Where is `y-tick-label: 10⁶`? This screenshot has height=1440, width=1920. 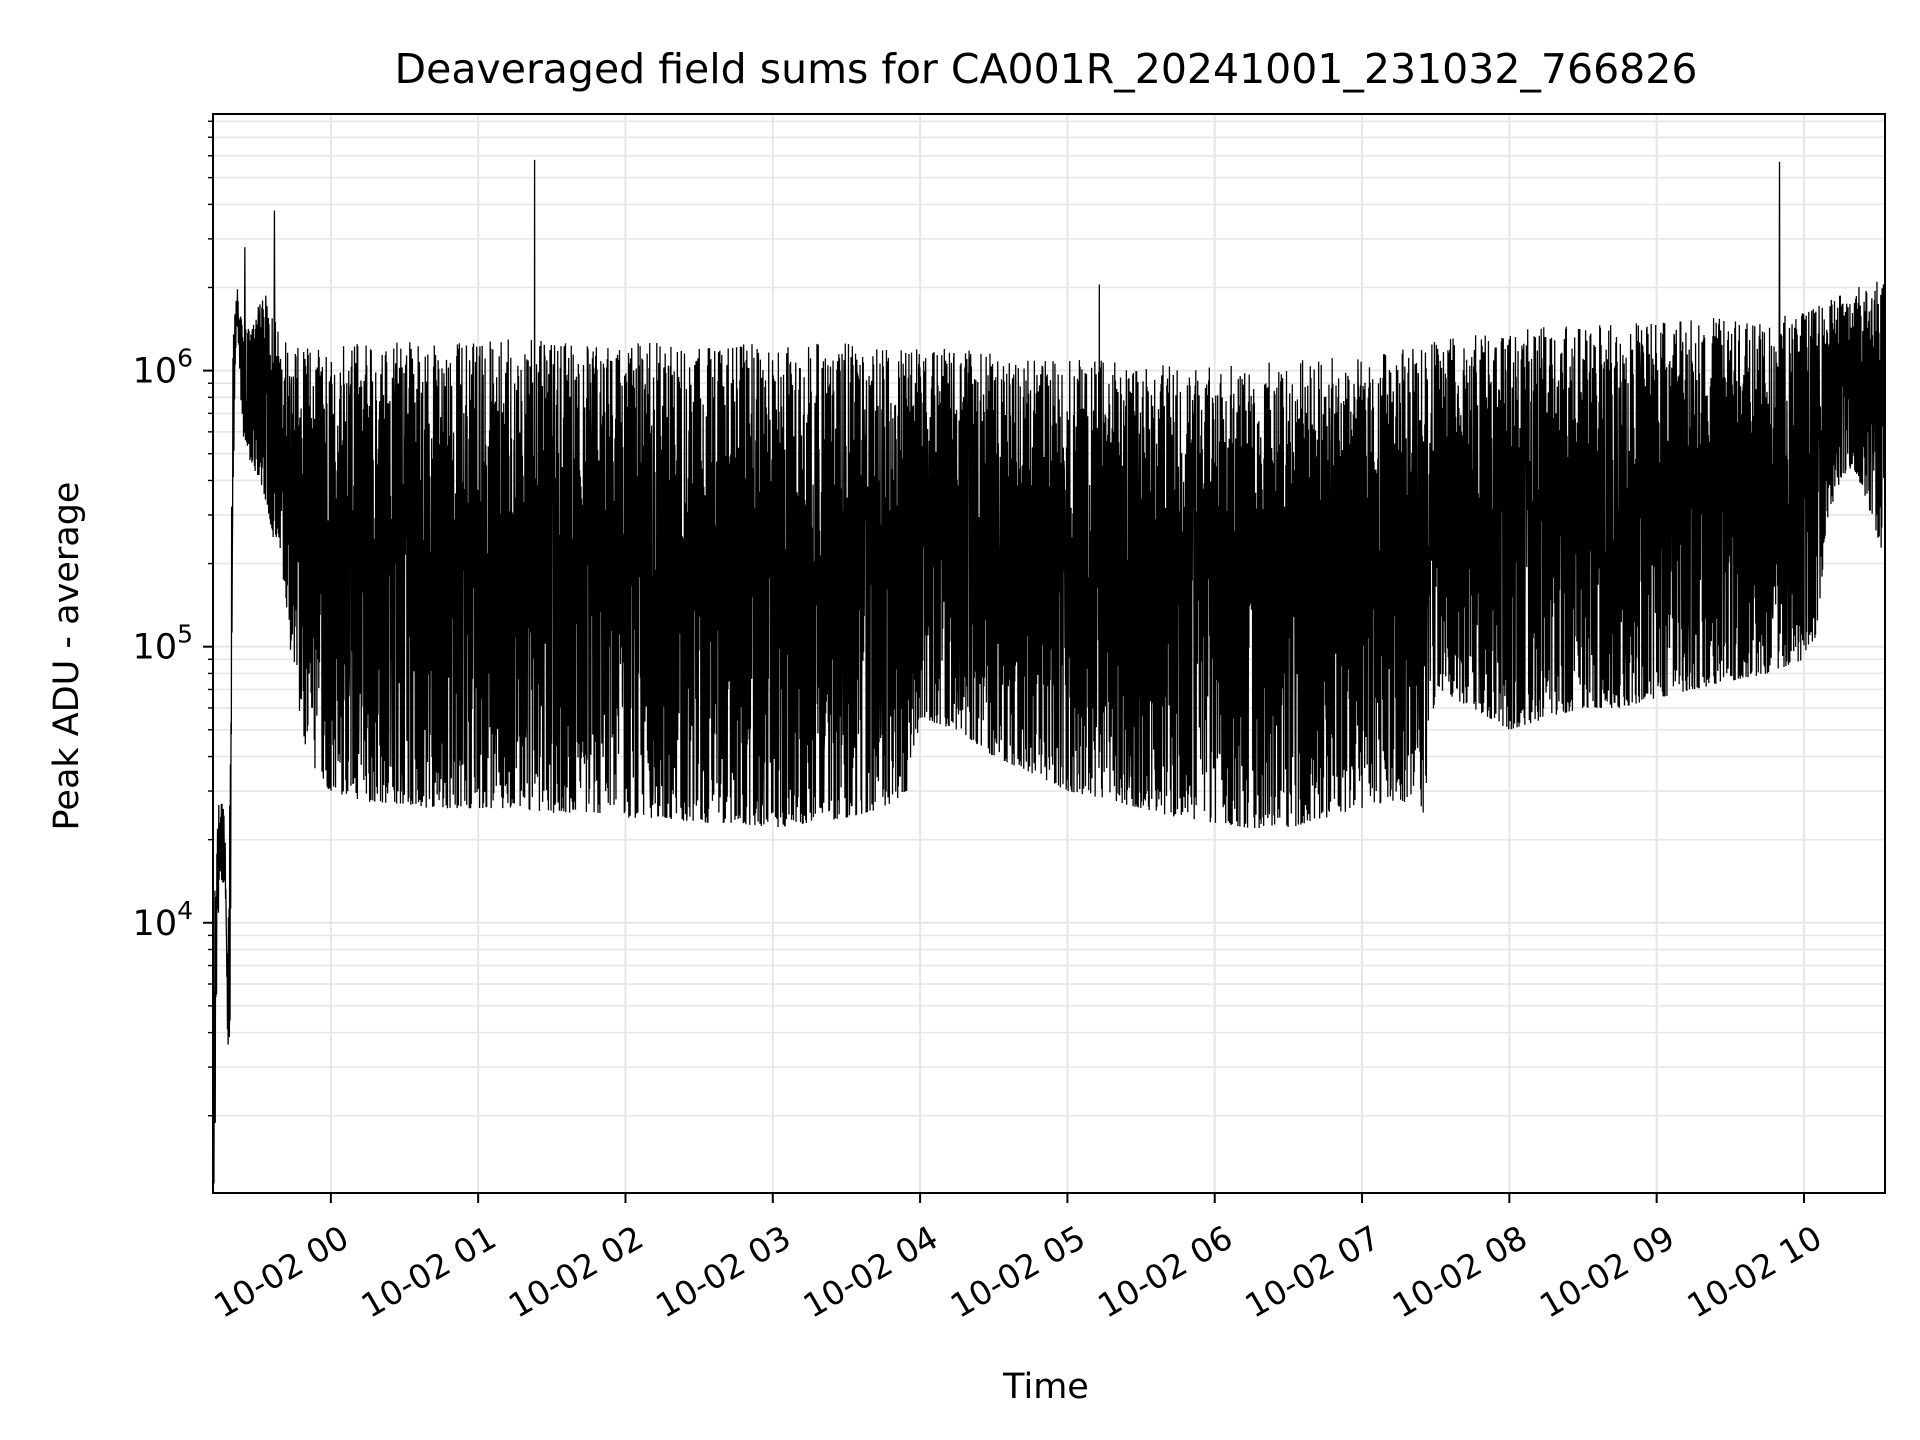
y-tick-label: 10⁶ is located at coordinates (163, 368).